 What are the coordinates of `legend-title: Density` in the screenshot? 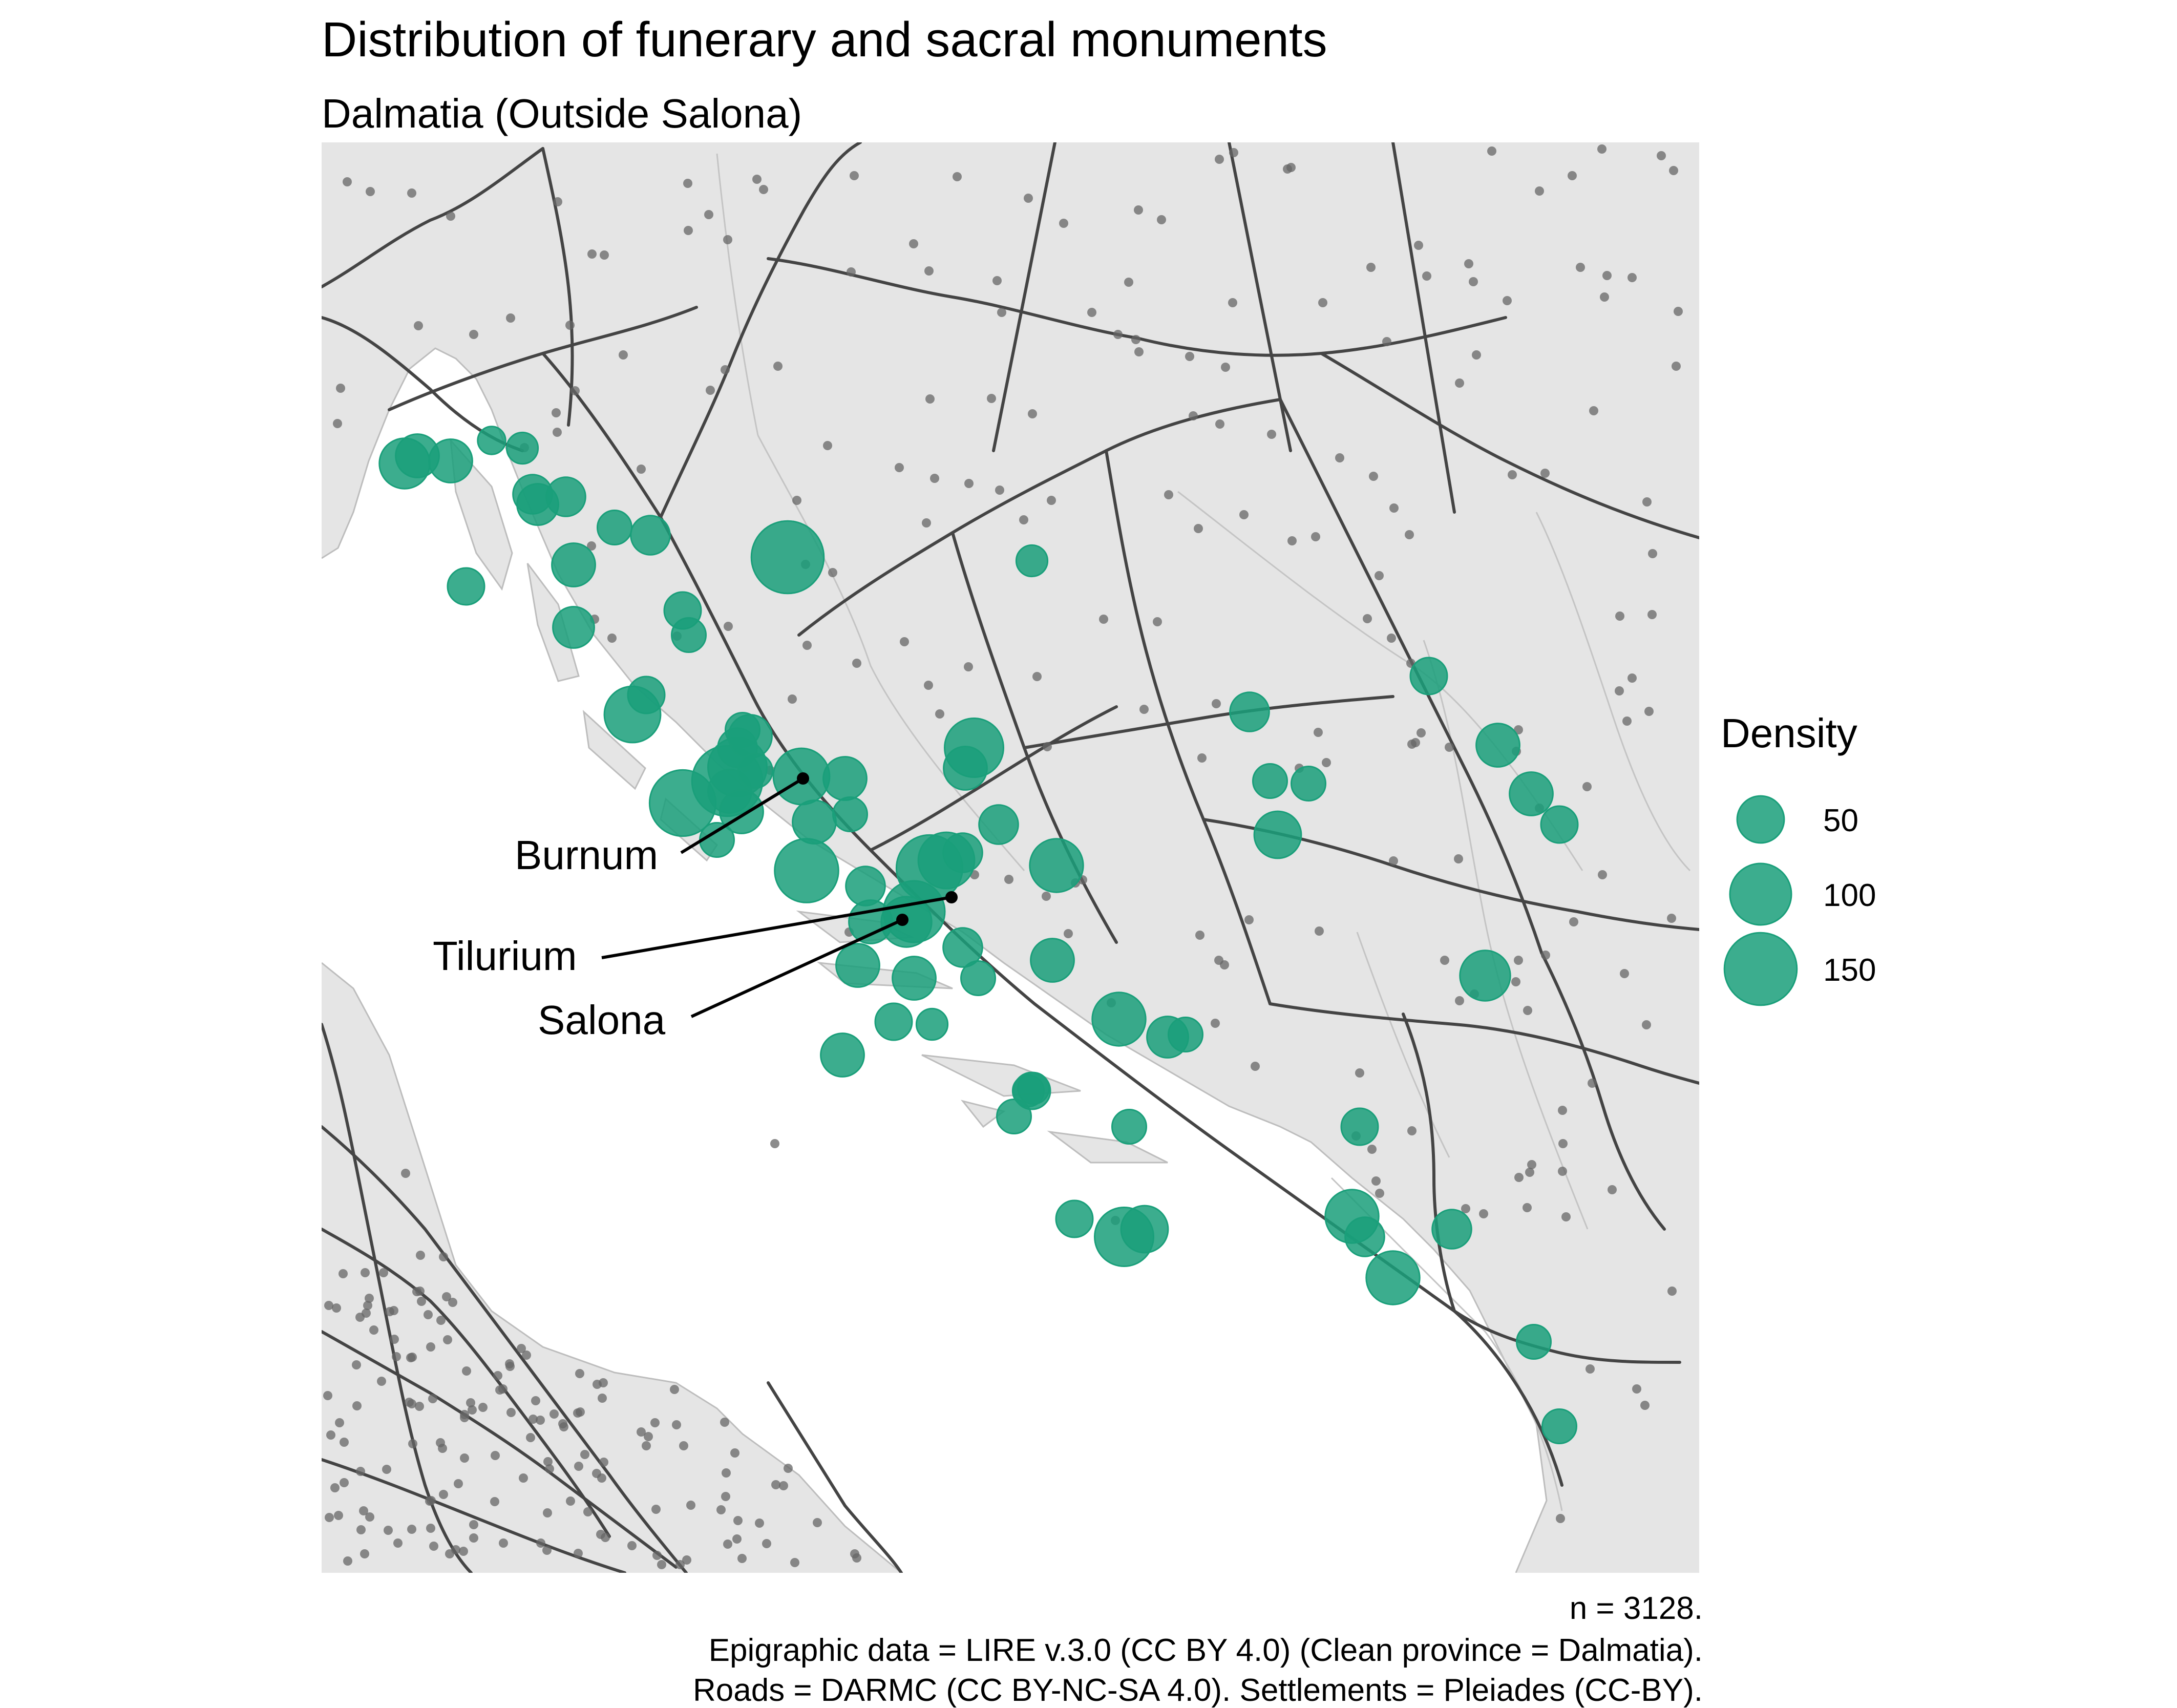 It's located at (1789, 733).